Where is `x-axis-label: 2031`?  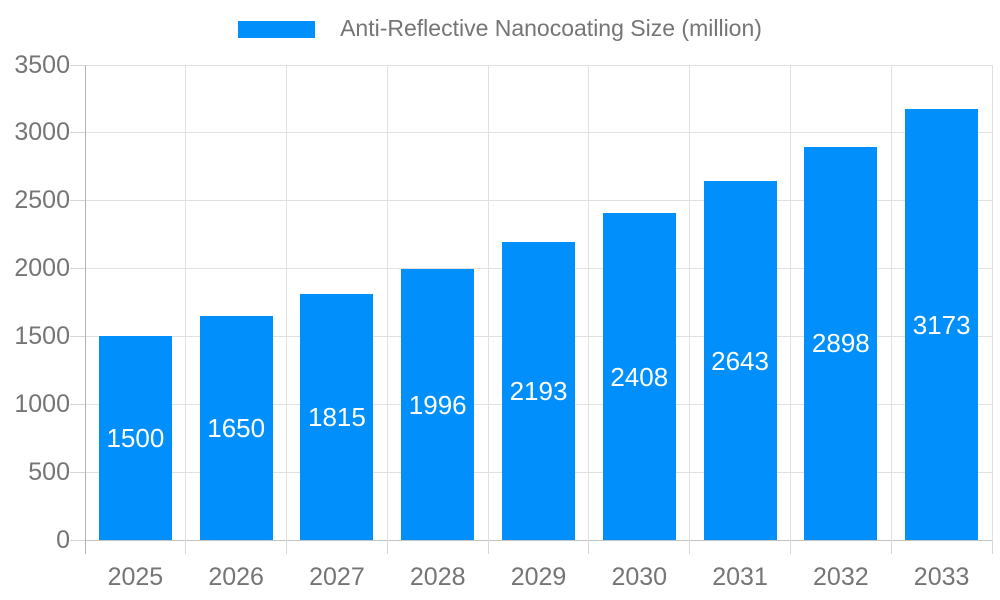 x-axis-label: 2031 is located at coordinates (740, 577).